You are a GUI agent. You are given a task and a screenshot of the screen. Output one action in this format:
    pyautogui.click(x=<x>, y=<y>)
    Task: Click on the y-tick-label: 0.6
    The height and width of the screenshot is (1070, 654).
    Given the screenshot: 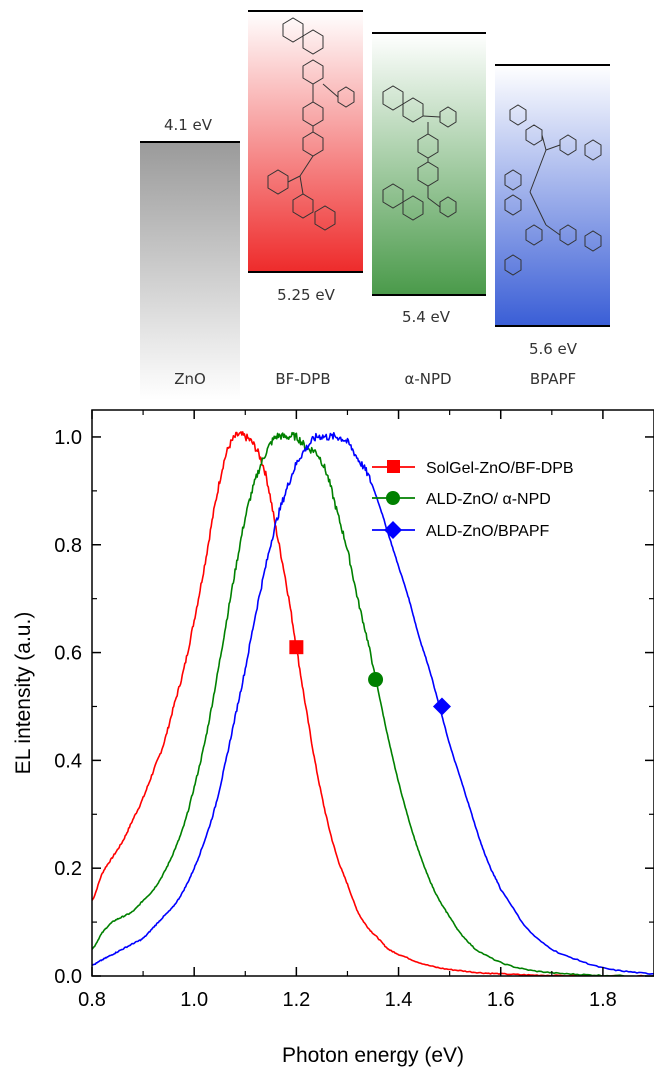 What is the action you would take?
    pyautogui.click(x=68, y=654)
    